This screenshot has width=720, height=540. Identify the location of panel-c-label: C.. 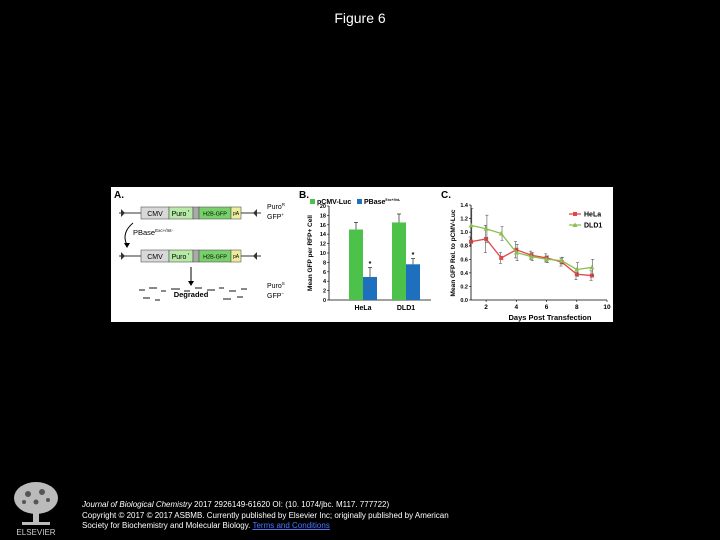
(446, 195).